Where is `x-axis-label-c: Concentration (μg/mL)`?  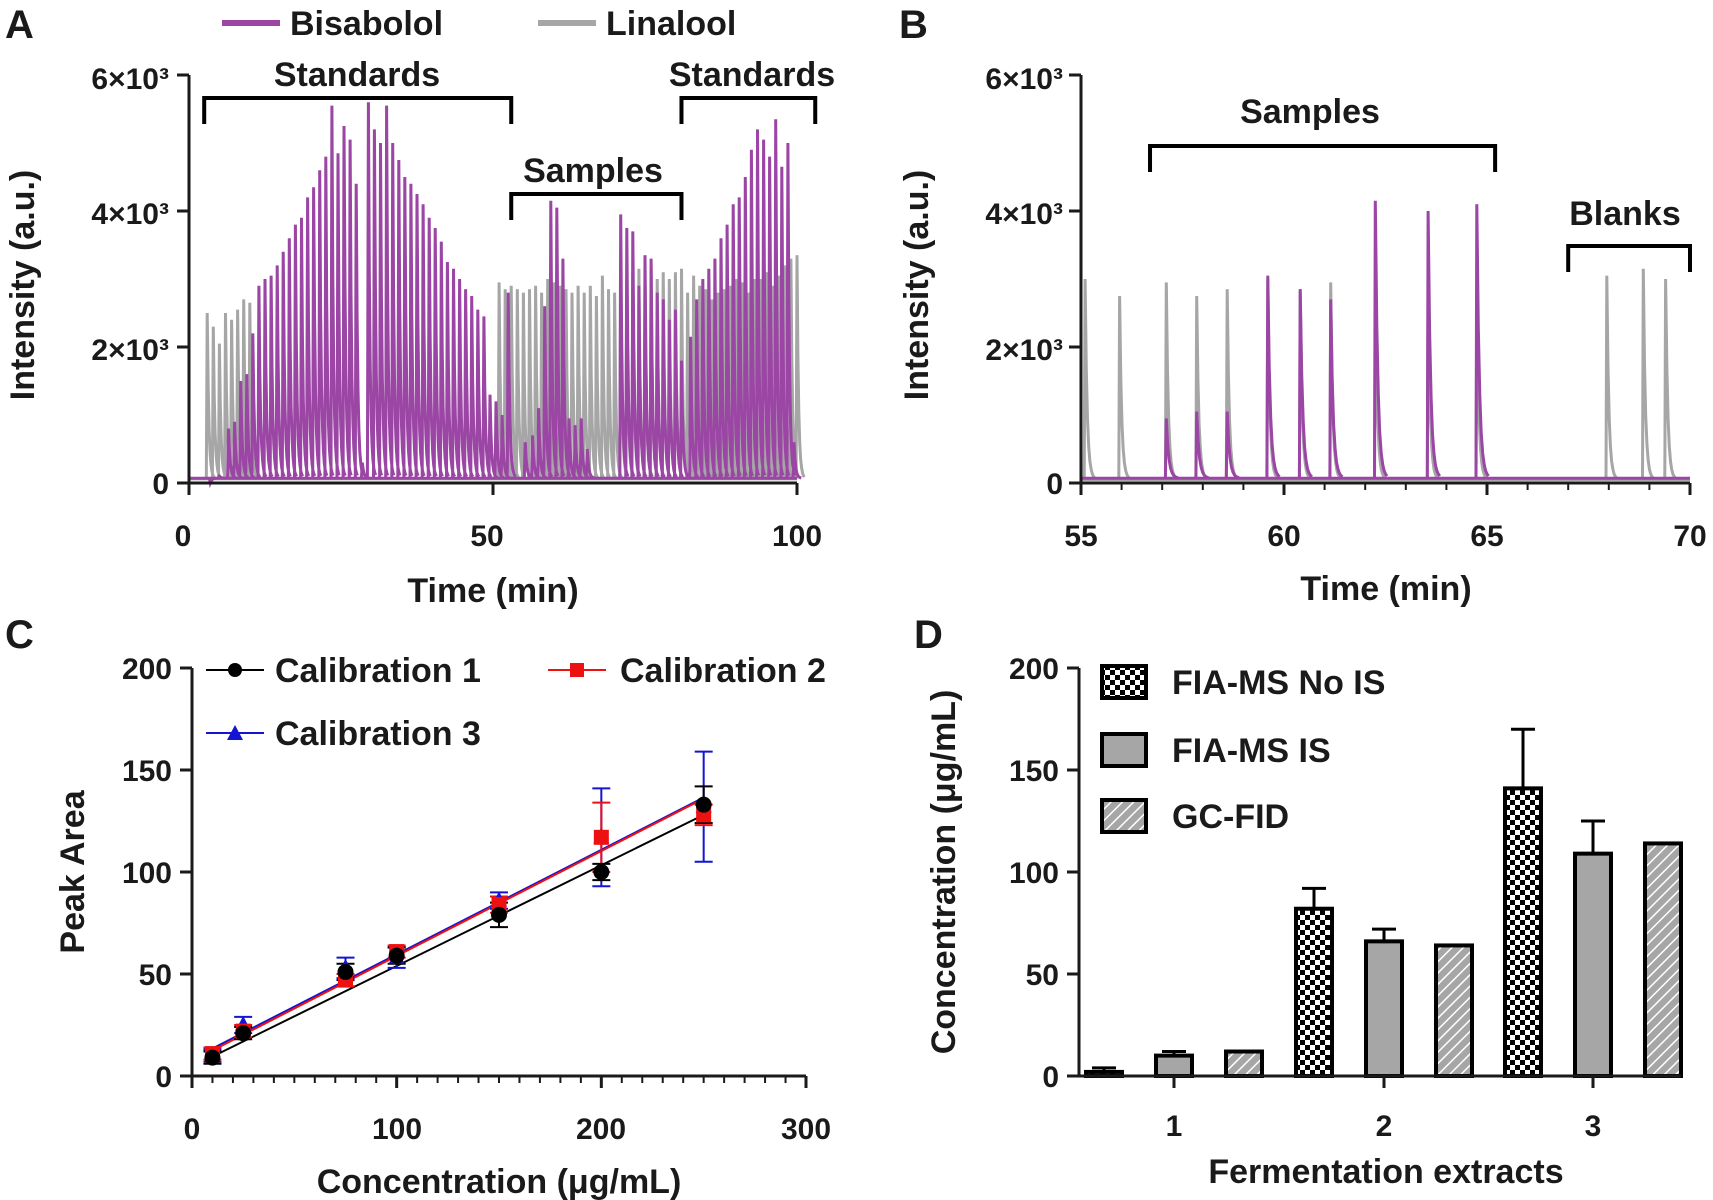 x-axis-label-c: Concentration (μg/mL) is located at coordinates (499, 1181).